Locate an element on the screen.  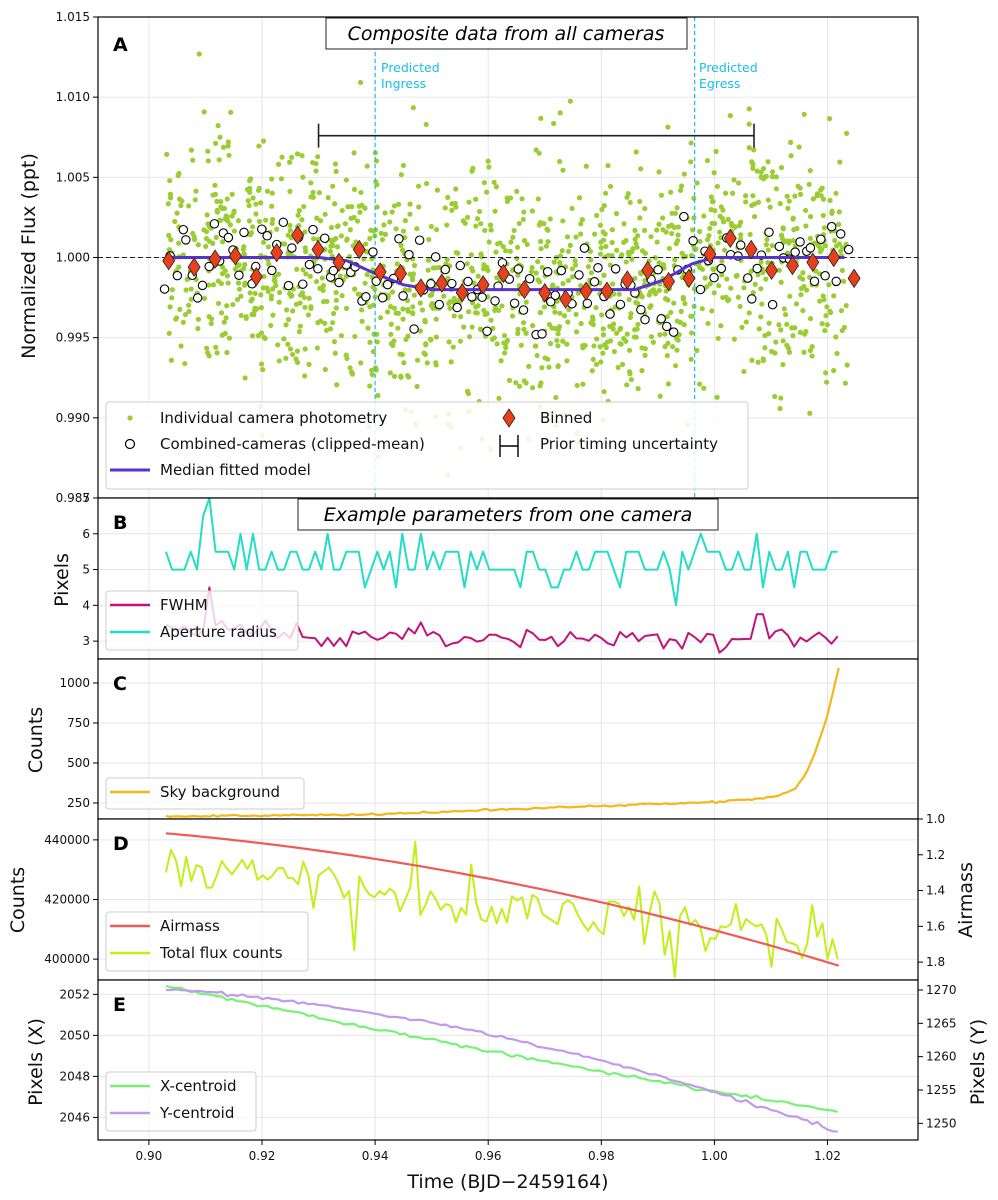
panel-b-title-box is located at coordinates (508, 514).